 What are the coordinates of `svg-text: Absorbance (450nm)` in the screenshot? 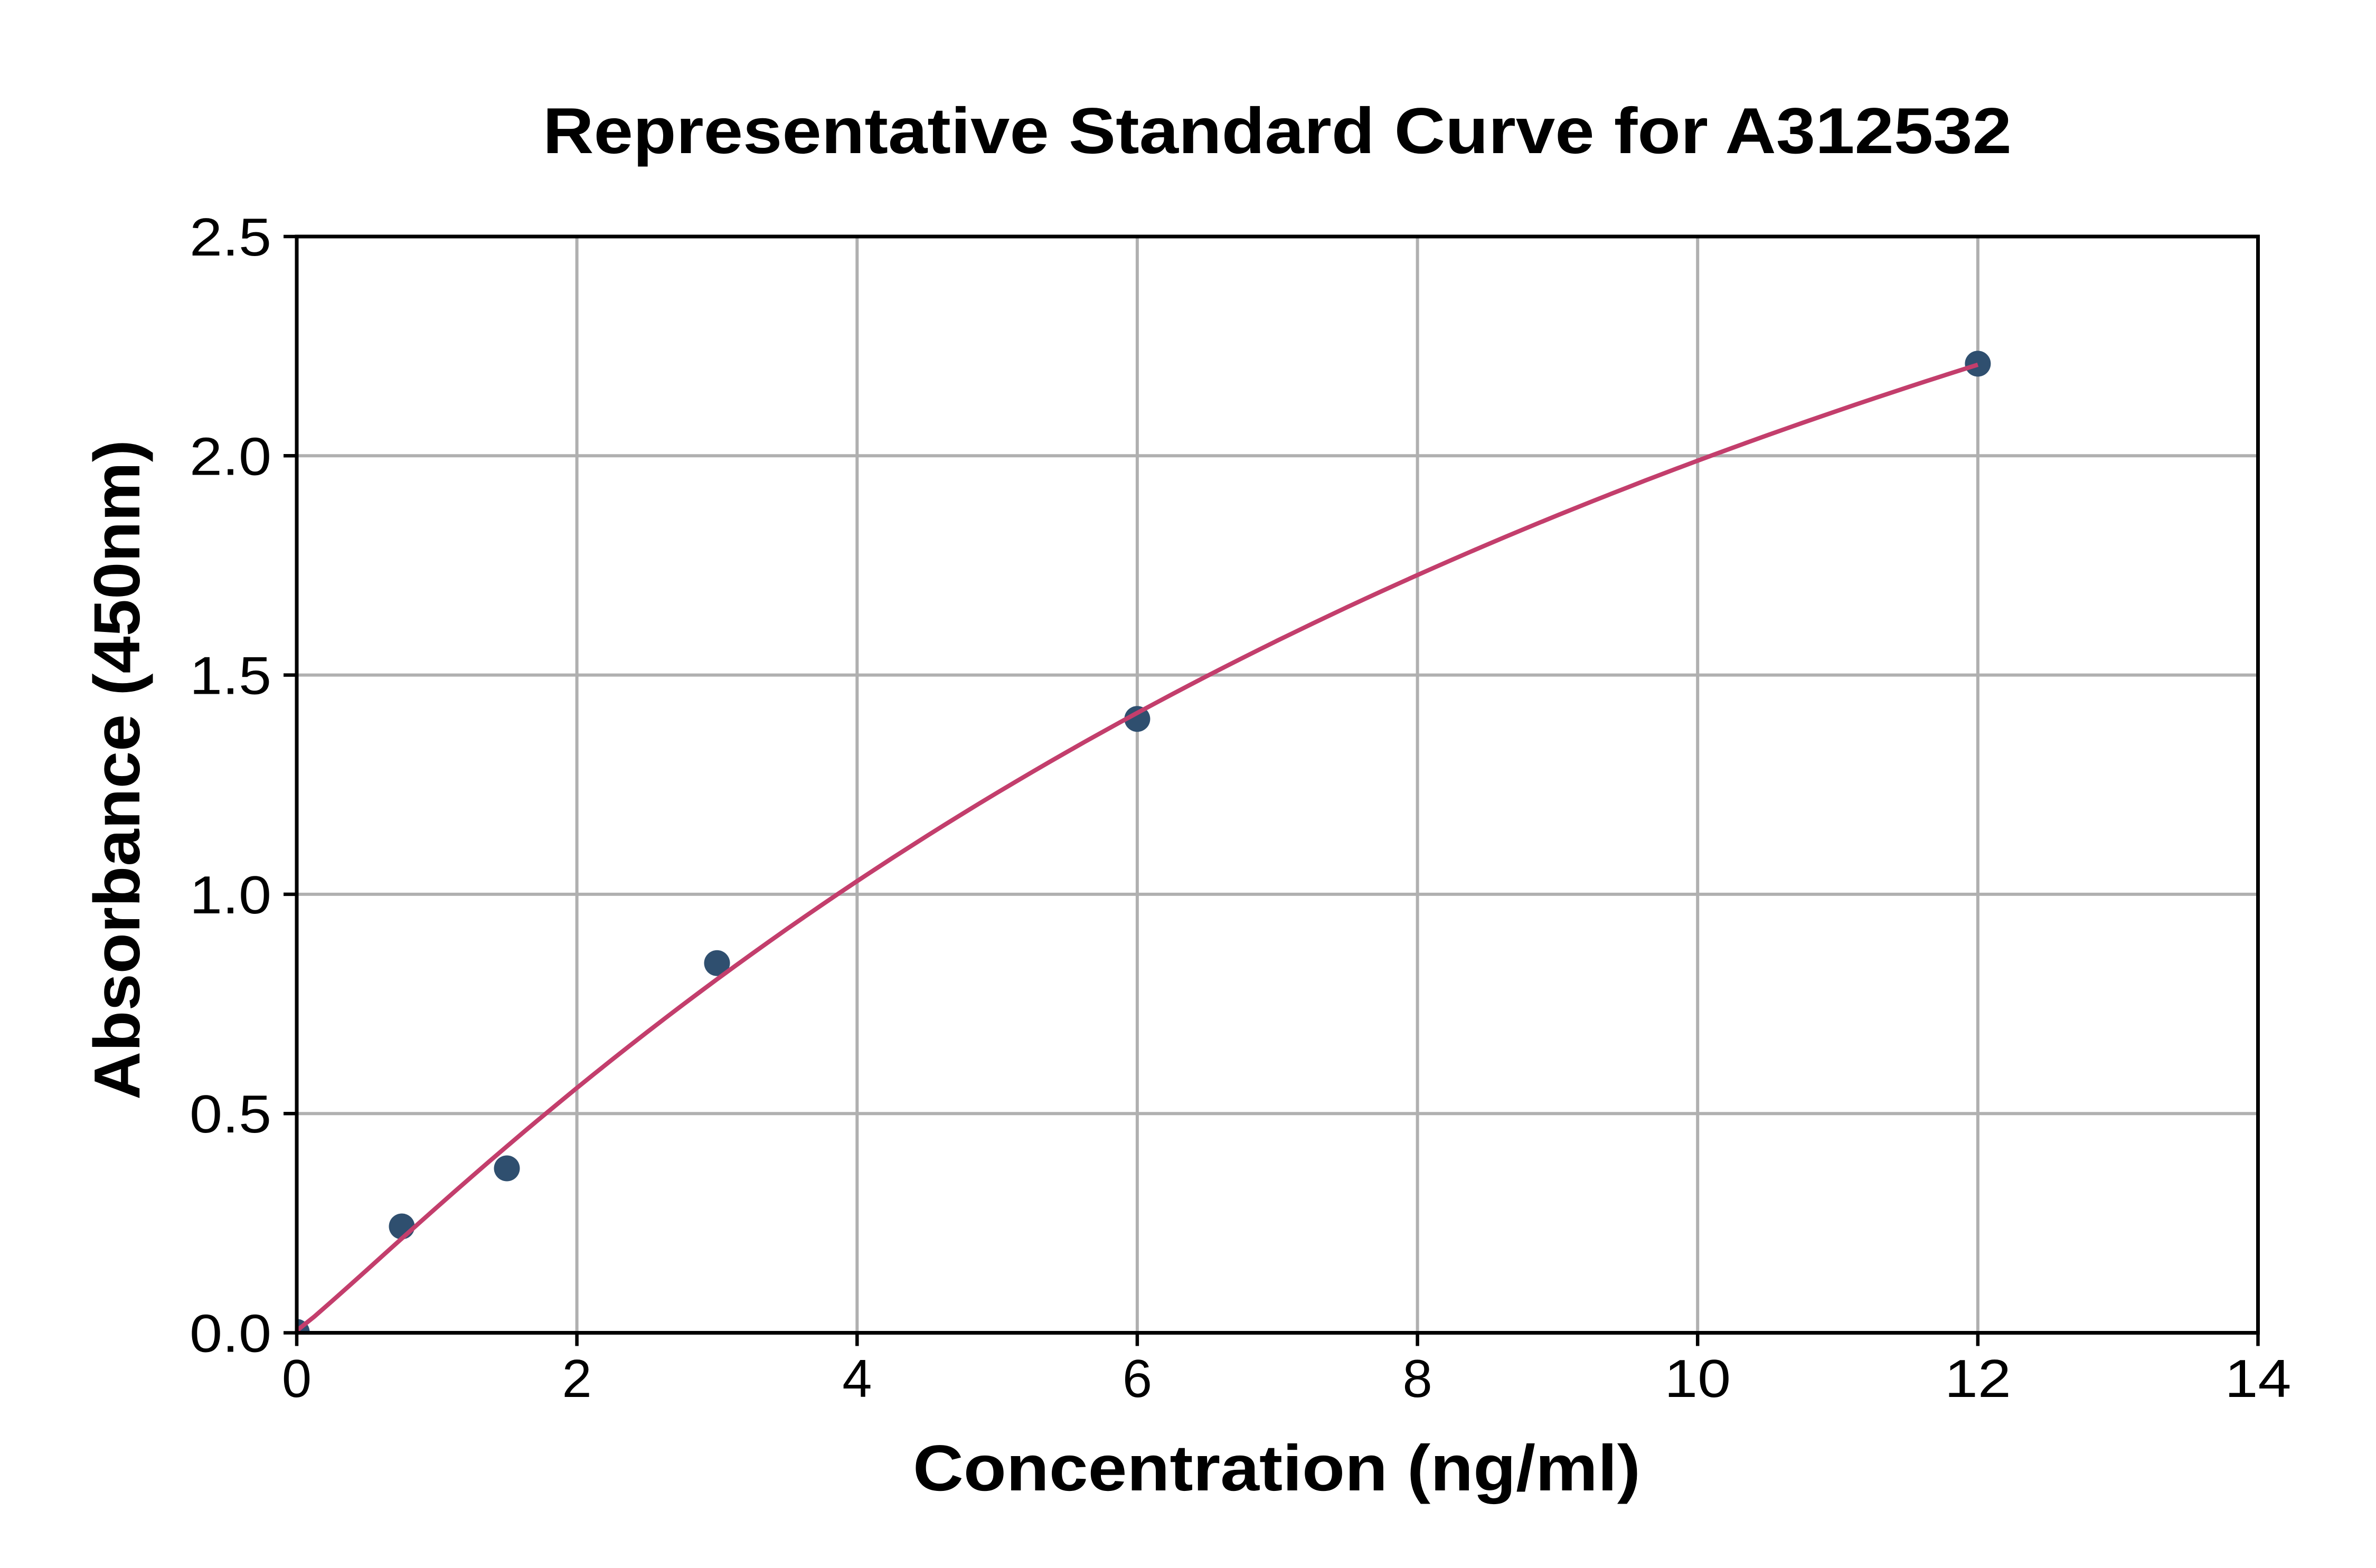 It's located at (118, 770).